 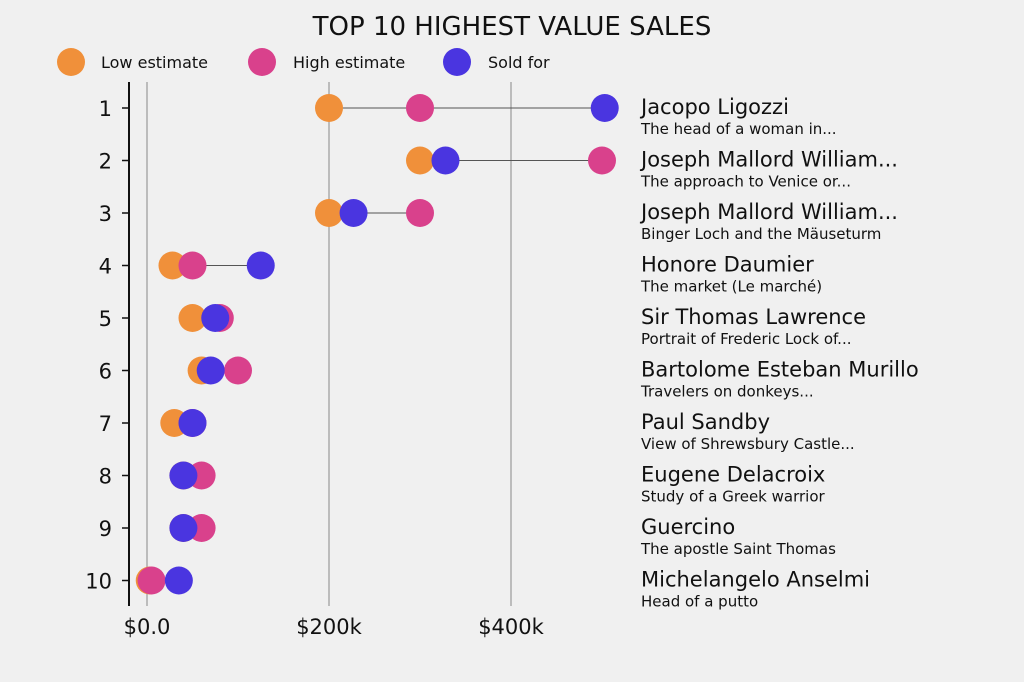 I want to click on x-tick-label: $0.0, so click(x=147, y=627).